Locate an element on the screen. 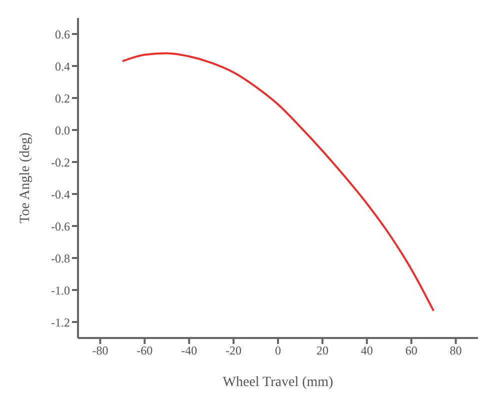  y-tick-label: -0.2 is located at coordinates (60, 162).